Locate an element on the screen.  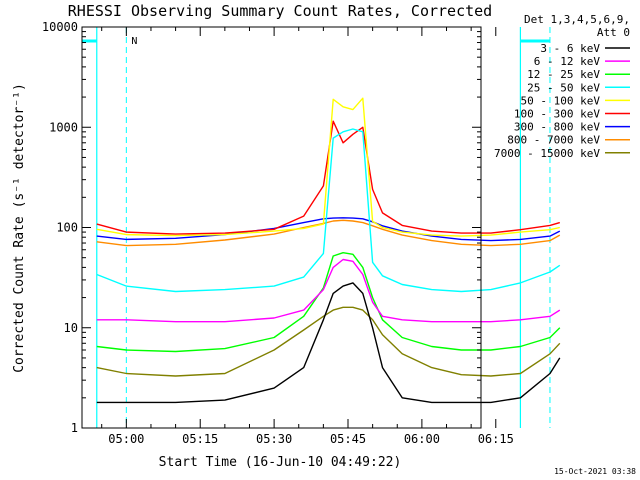
legend-label: 800 - 7000 keV is located at coordinates (553, 140).